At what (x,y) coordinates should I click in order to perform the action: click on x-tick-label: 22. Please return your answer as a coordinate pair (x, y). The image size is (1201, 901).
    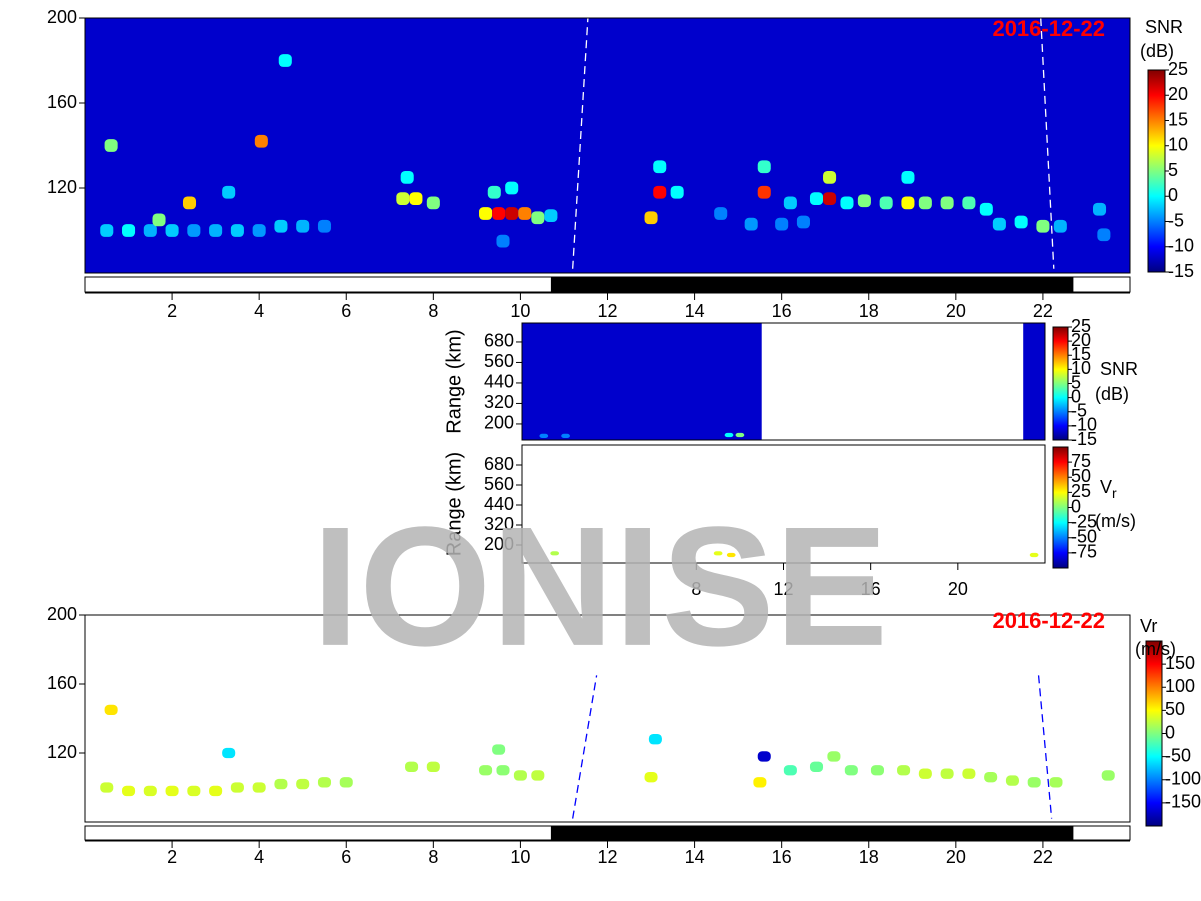
    Looking at the image, I should click on (1043, 311).